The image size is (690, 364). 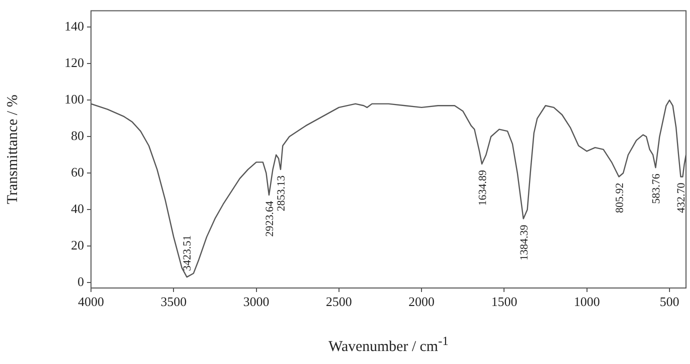 I want to click on x-tick-label: 500, so click(x=670, y=302).